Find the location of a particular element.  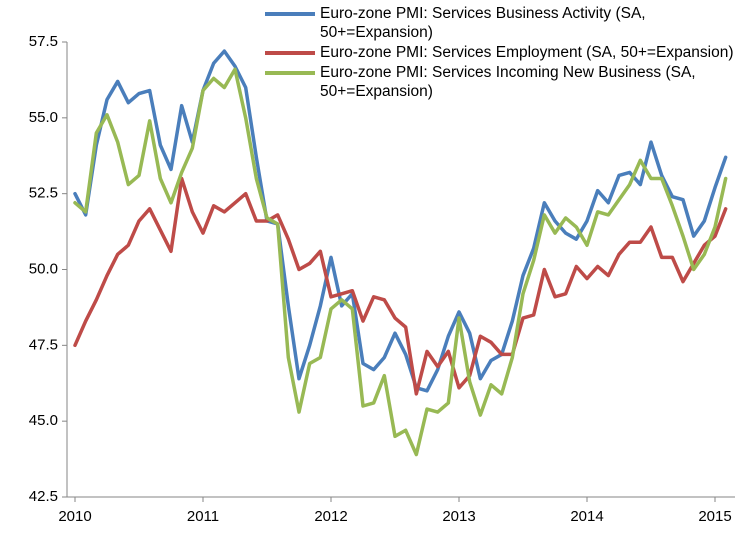

y-tick-label: 55.0 is located at coordinates (43, 117).